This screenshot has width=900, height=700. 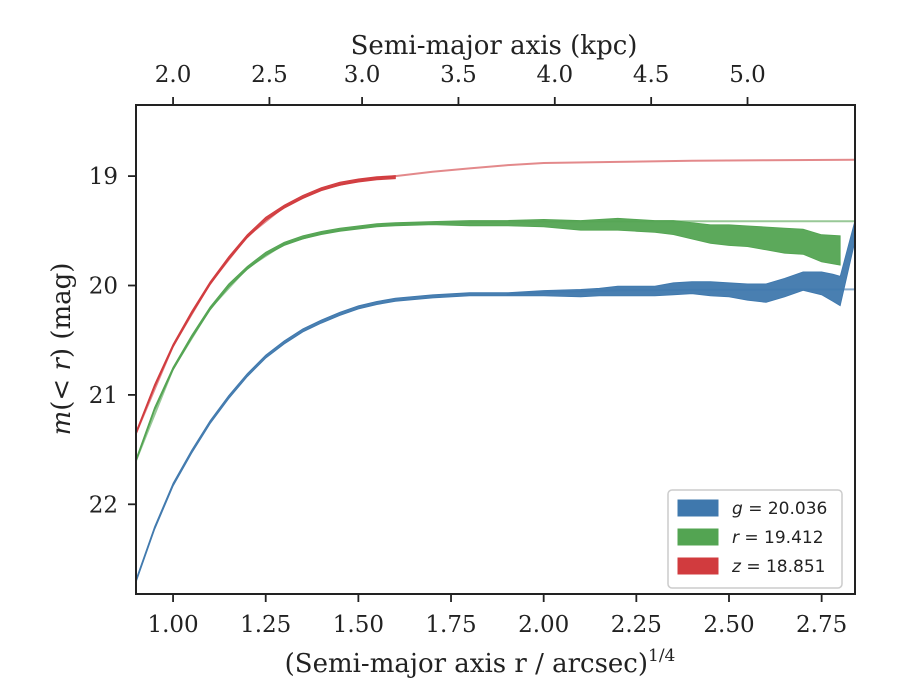 I want to click on x-tick-label-top: 4.5, so click(x=651, y=75).